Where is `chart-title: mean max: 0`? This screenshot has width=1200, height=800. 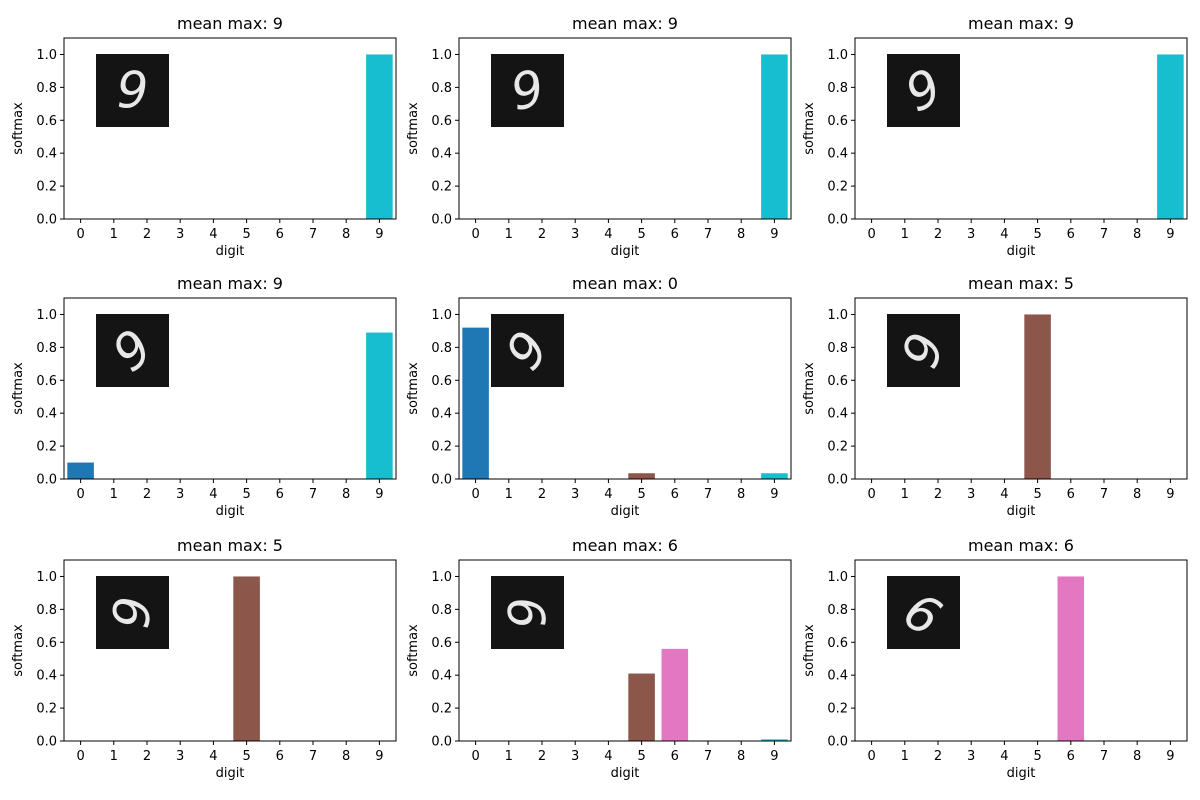 chart-title: mean max: 0 is located at coordinates (625, 283).